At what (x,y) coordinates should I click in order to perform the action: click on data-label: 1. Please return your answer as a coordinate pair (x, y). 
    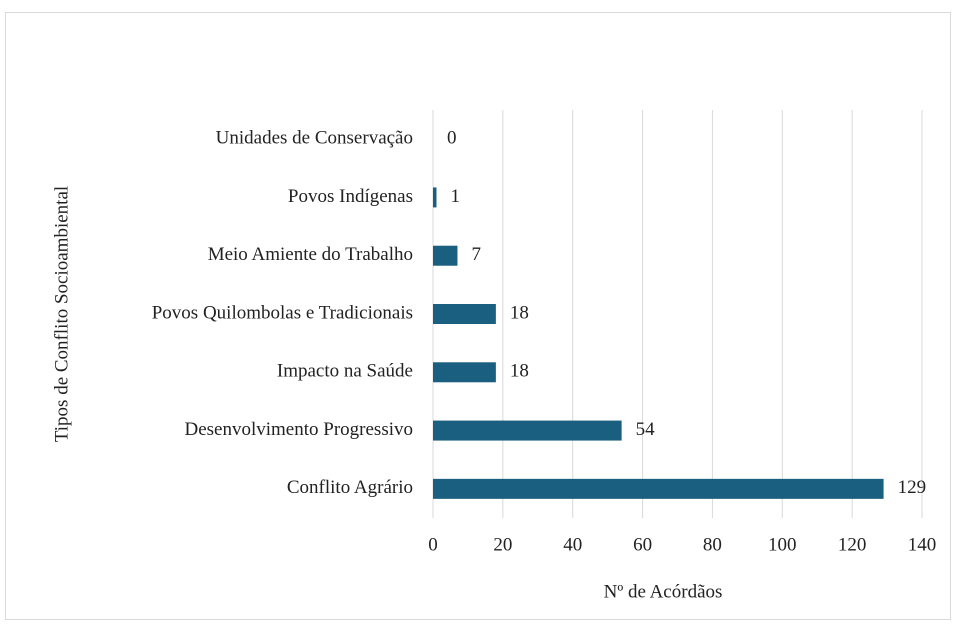
    Looking at the image, I should click on (455, 196).